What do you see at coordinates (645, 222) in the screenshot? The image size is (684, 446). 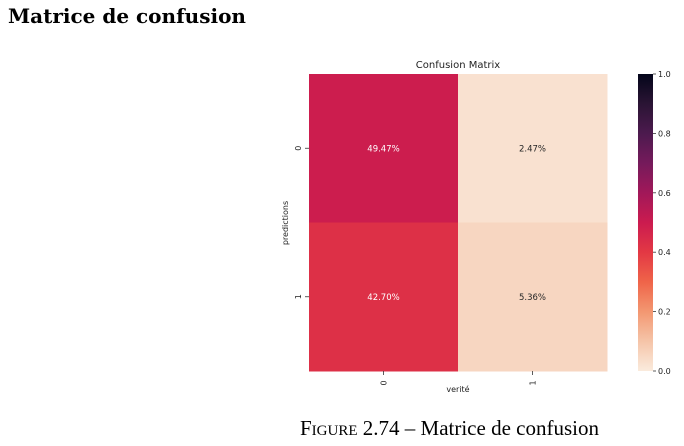 I see `colorbar` at bounding box center [645, 222].